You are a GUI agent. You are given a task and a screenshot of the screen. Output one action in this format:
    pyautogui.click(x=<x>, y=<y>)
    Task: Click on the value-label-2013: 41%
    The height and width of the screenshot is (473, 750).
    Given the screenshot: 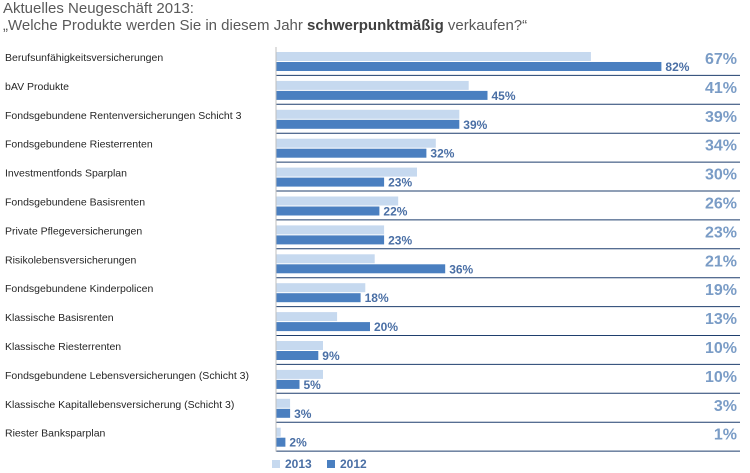 What is the action you would take?
    pyautogui.click(x=721, y=88)
    